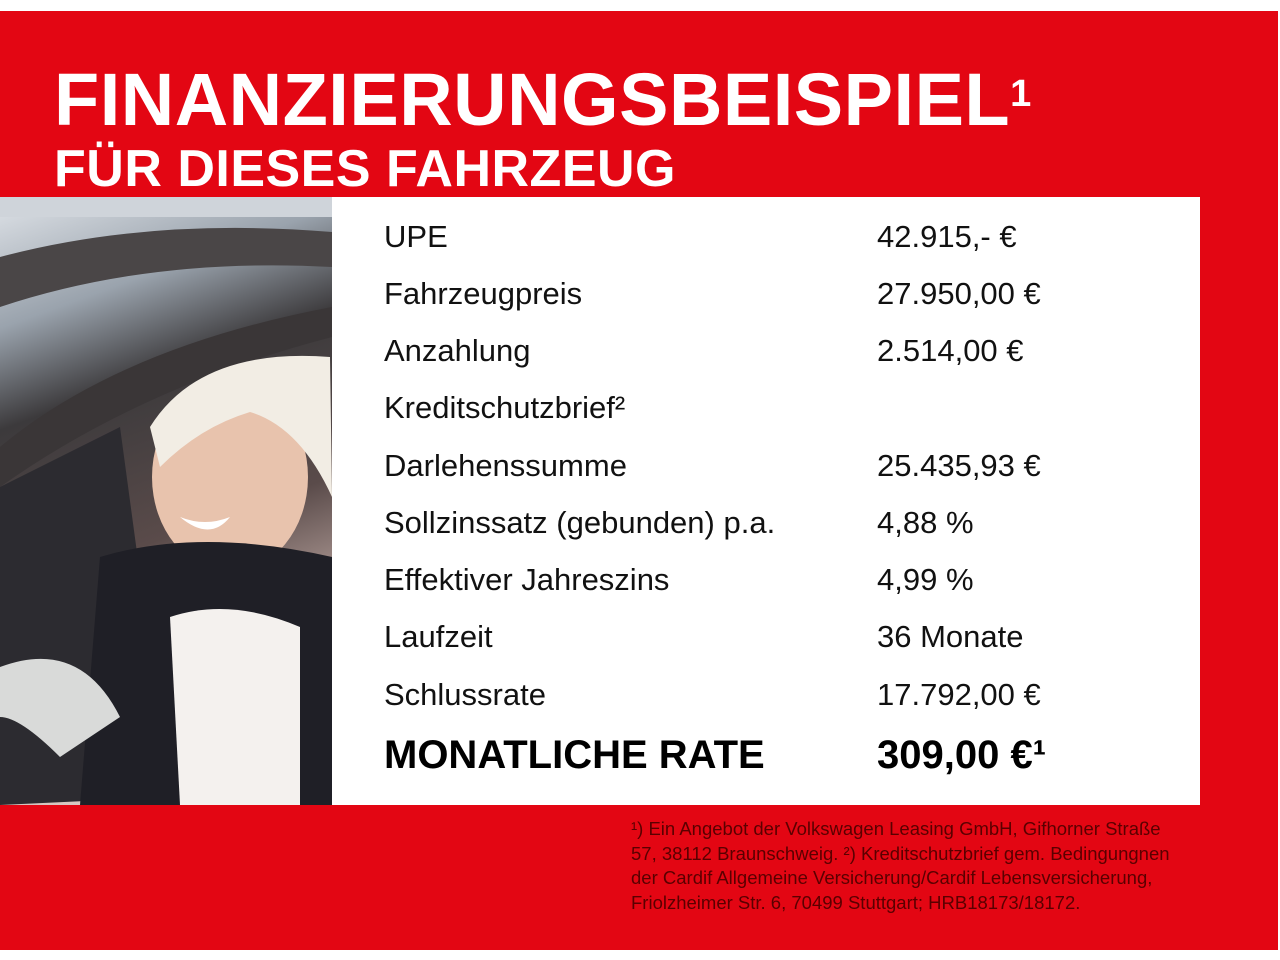  I want to click on value-sollzinssatz: 4,88 %, so click(925, 522).